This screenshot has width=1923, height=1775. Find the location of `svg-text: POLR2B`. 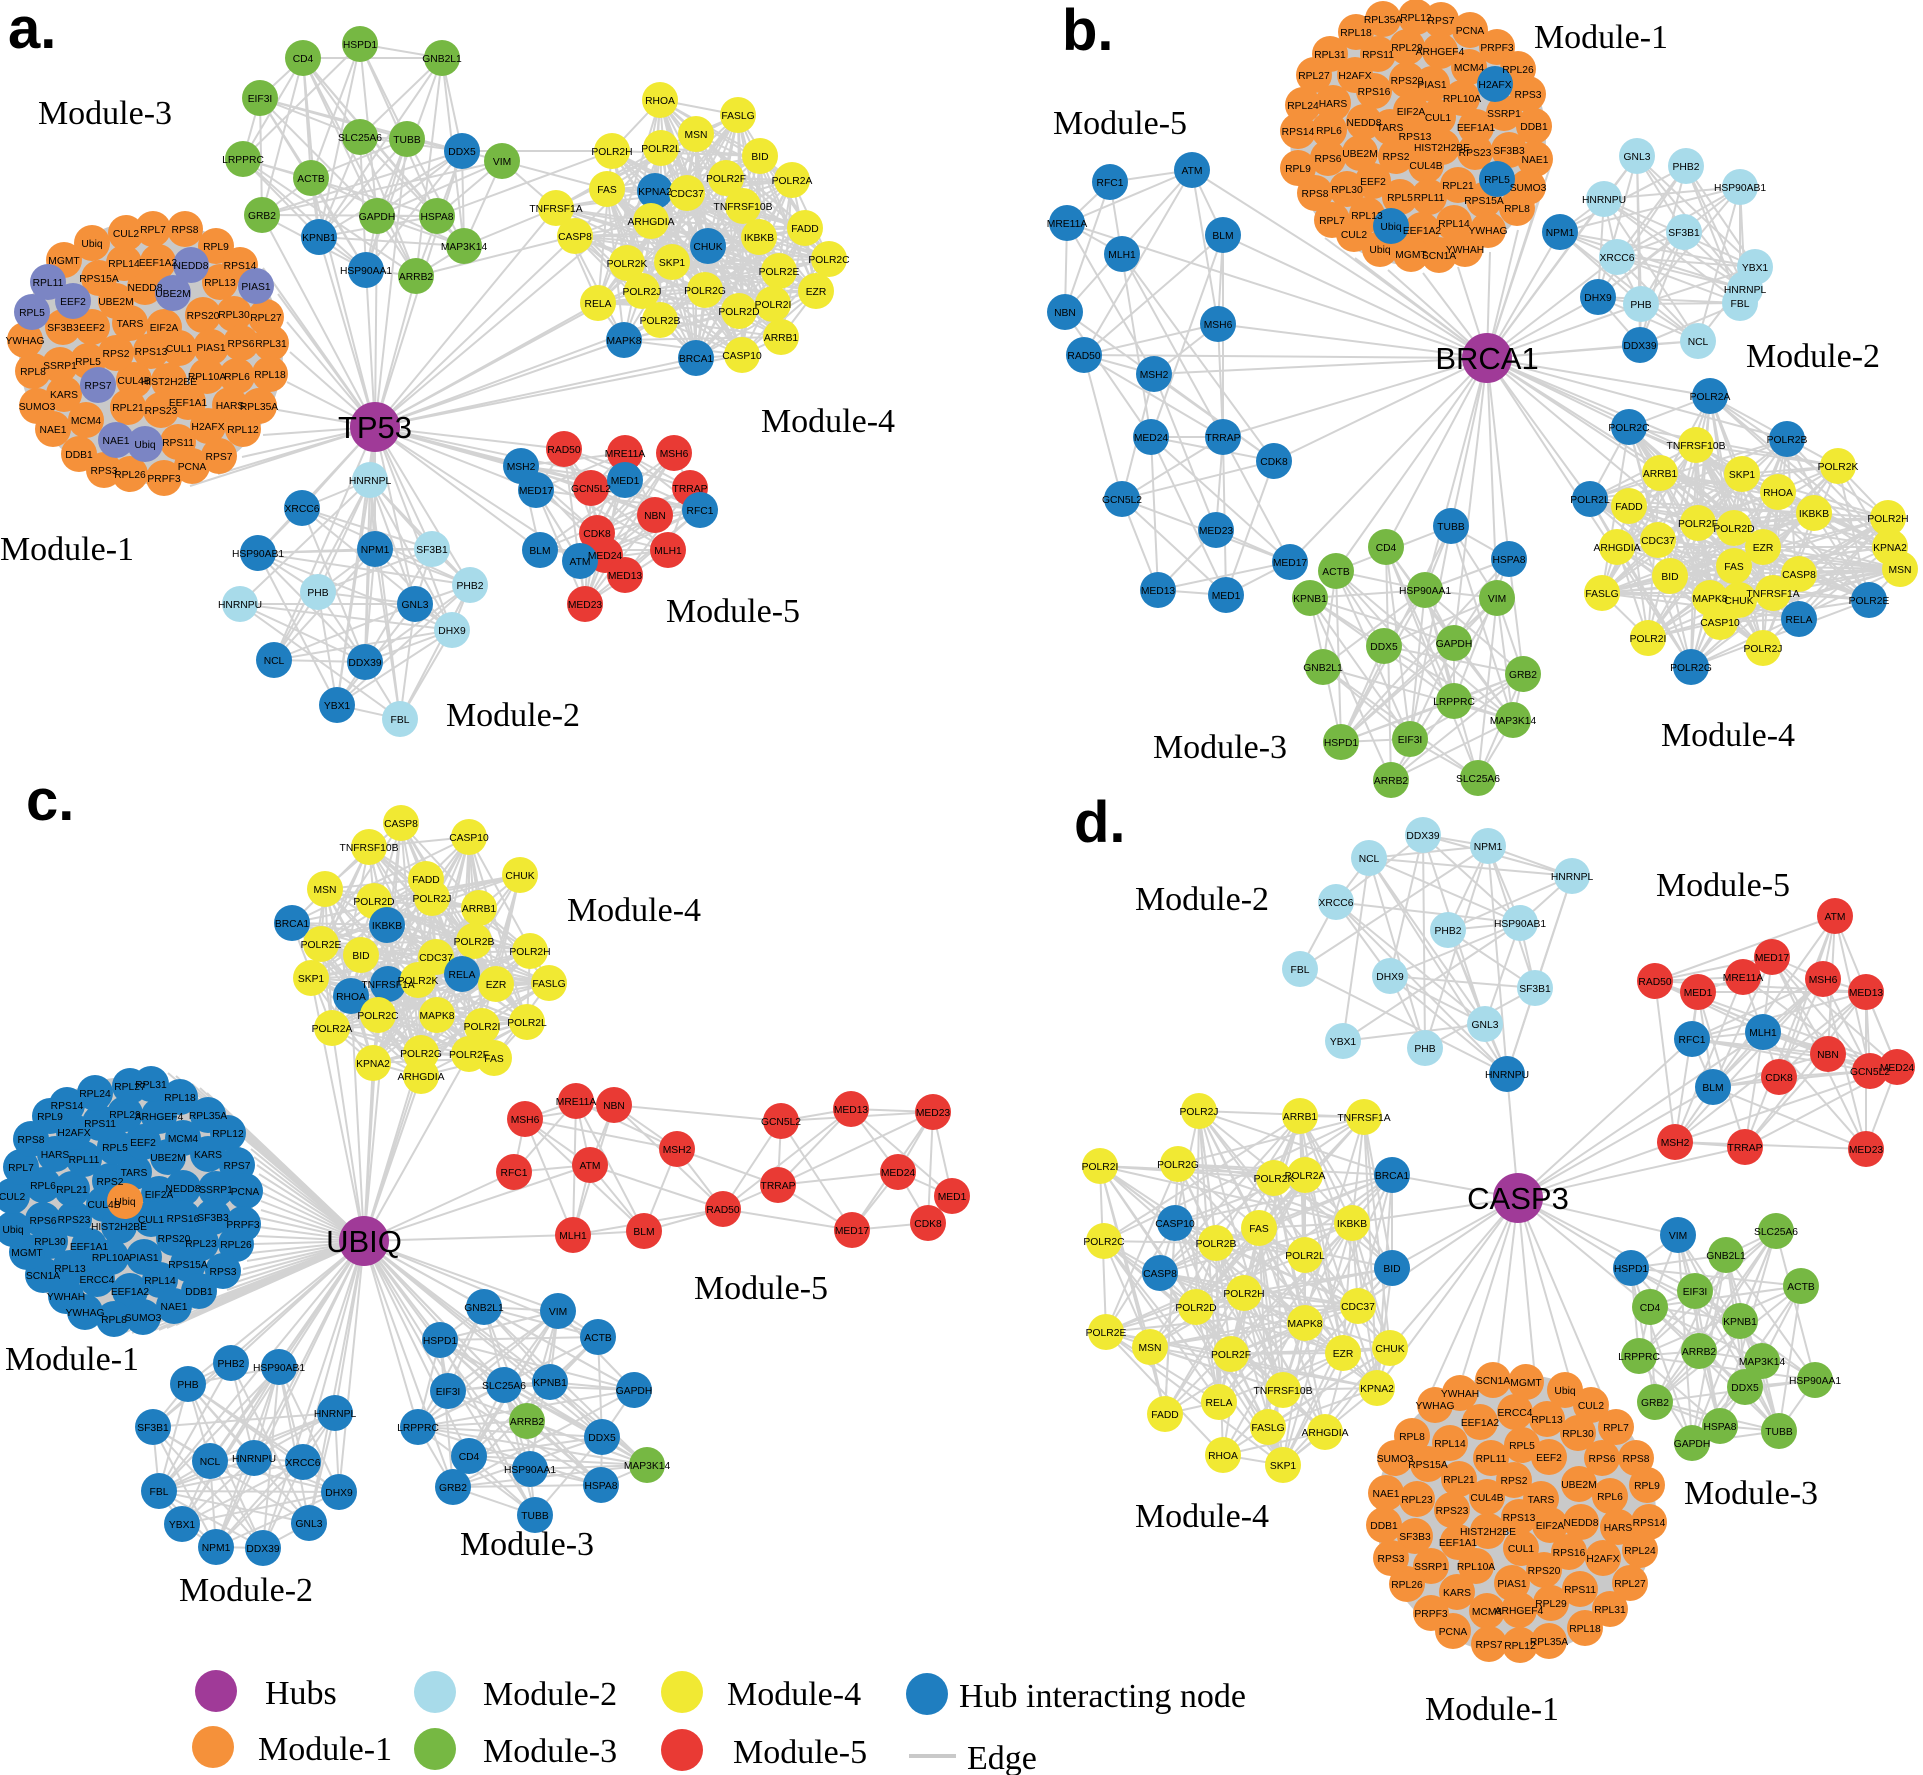

svg-text: POLR2B is located at coordinates (474, 942).